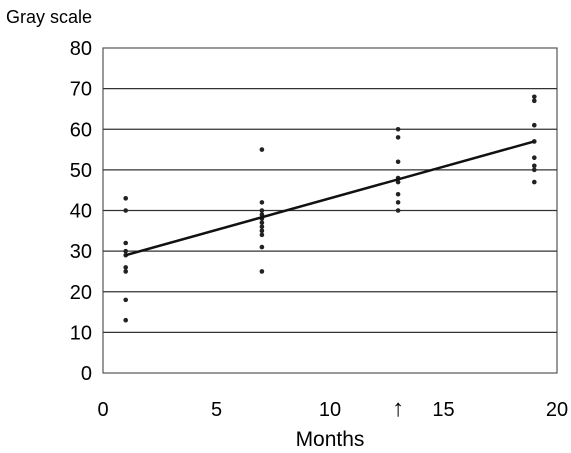 This screenshot has width=571, height=453. I want to click on x-tick-label: 15, so click(443, 410).